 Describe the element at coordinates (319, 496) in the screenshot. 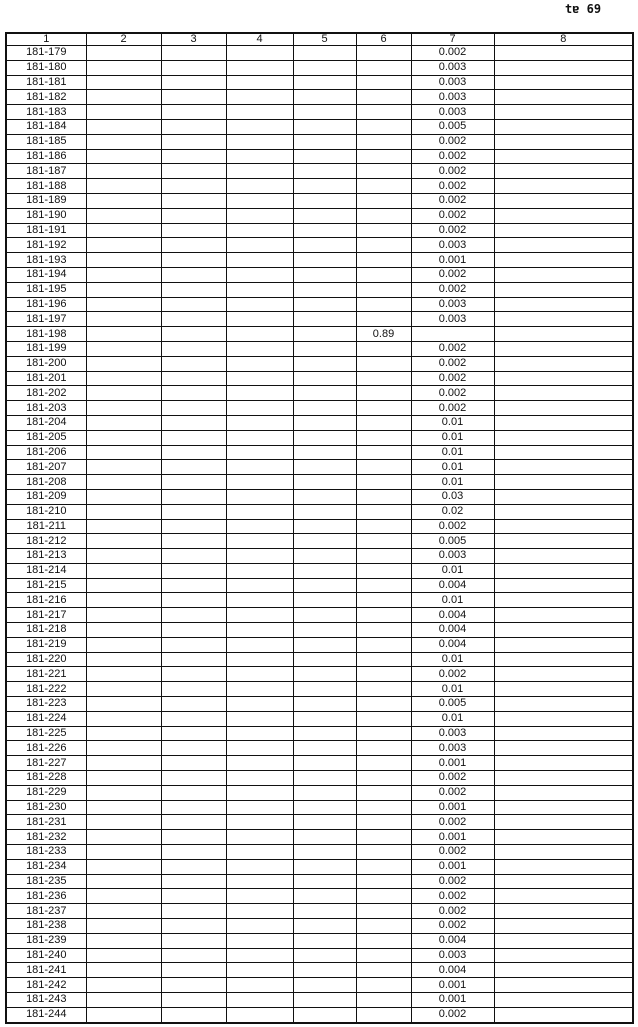

I see `table-row: 181-209 0.03` at that location.